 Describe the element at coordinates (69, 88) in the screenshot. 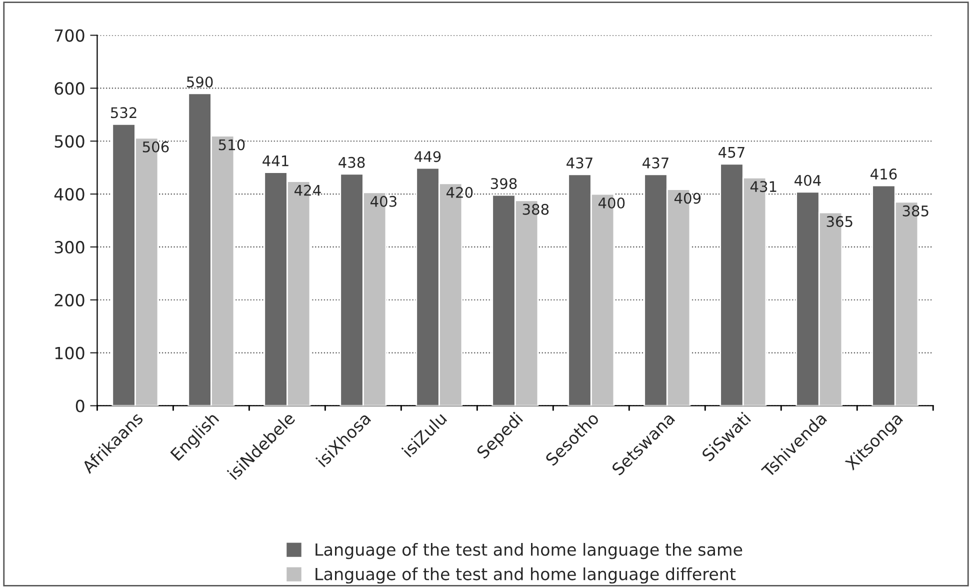

I see `y-tick-label: 600` at that location.